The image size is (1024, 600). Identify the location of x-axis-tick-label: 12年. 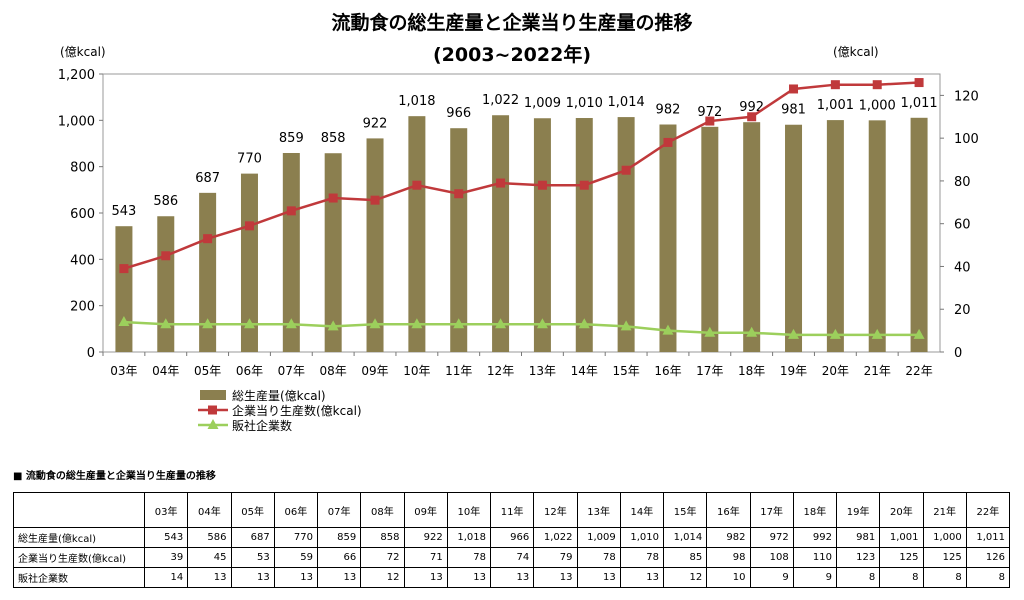
(500, 371).